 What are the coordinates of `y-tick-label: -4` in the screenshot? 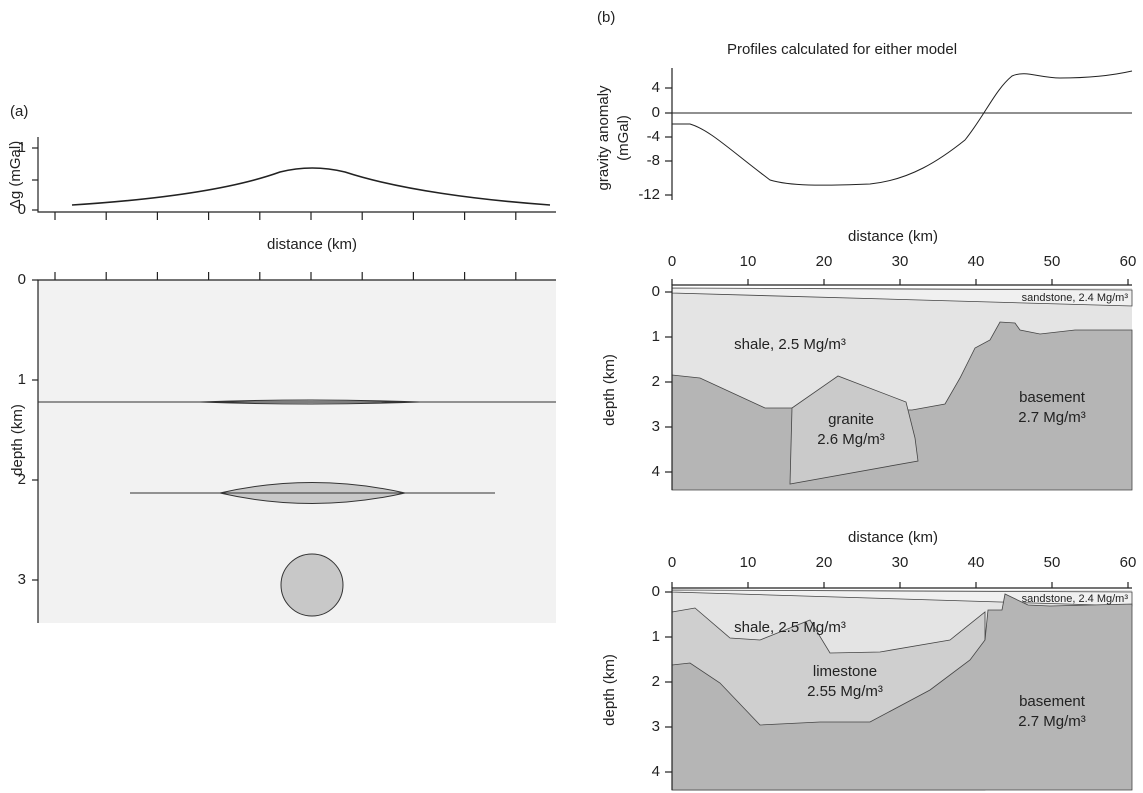 It's located at (653, 136).